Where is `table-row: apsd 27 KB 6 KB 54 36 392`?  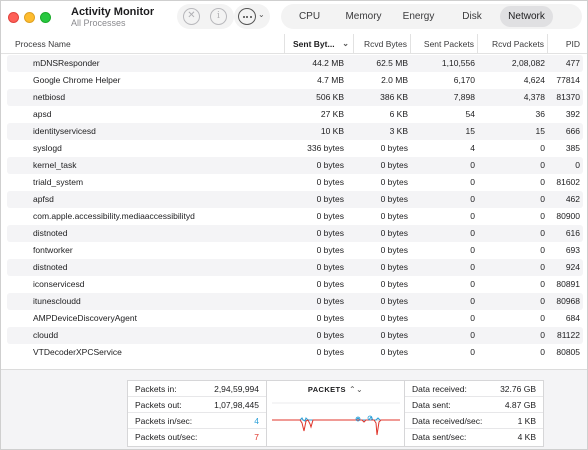
table-row: apsd 27 KB 6 KB 54 36 392 is located at coordinates (295, 114).